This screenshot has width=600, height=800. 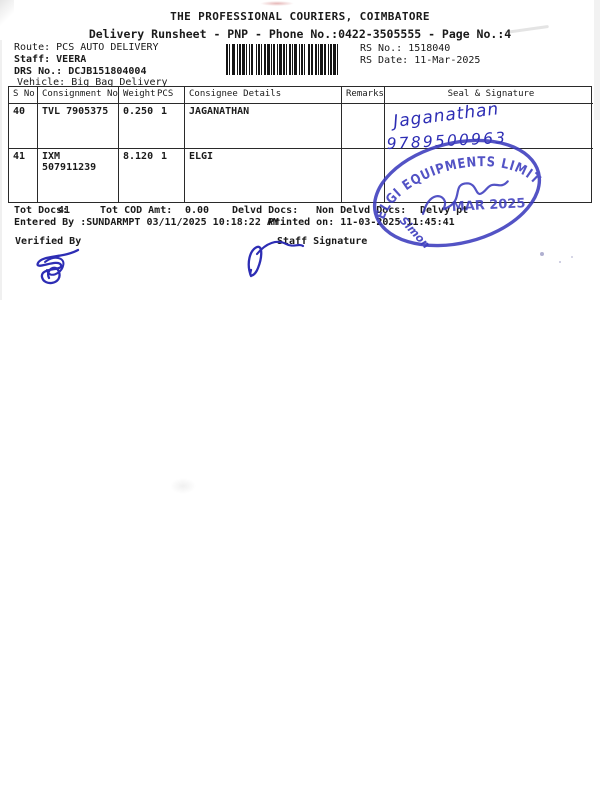 I want to click on vehicle-value: Big Bag Delivery, so click(x=119, y=82).